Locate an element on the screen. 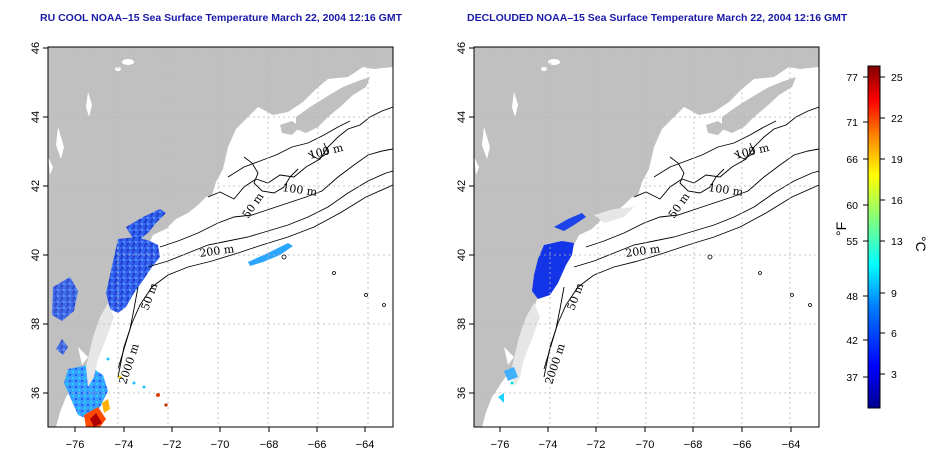 Image resolution: width=950 pixels, height=475 pixels. lat-tick-left-4: 44 is located at coordinates (36, 117).